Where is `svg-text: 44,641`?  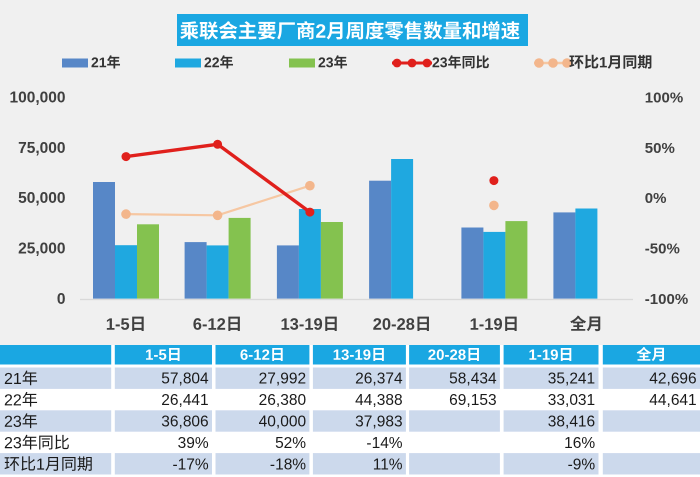
svg-text: 44,641 is located at coordinates (672, 400).